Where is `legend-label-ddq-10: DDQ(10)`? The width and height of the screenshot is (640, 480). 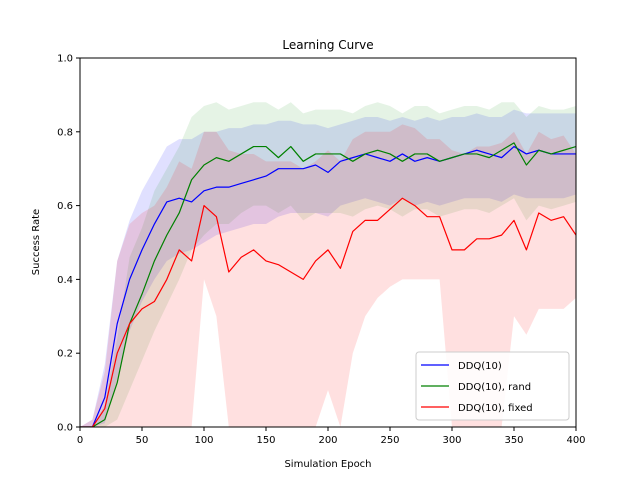 legend-label-ddq-10: DDQ(10) is located at coordinates (480, 366).